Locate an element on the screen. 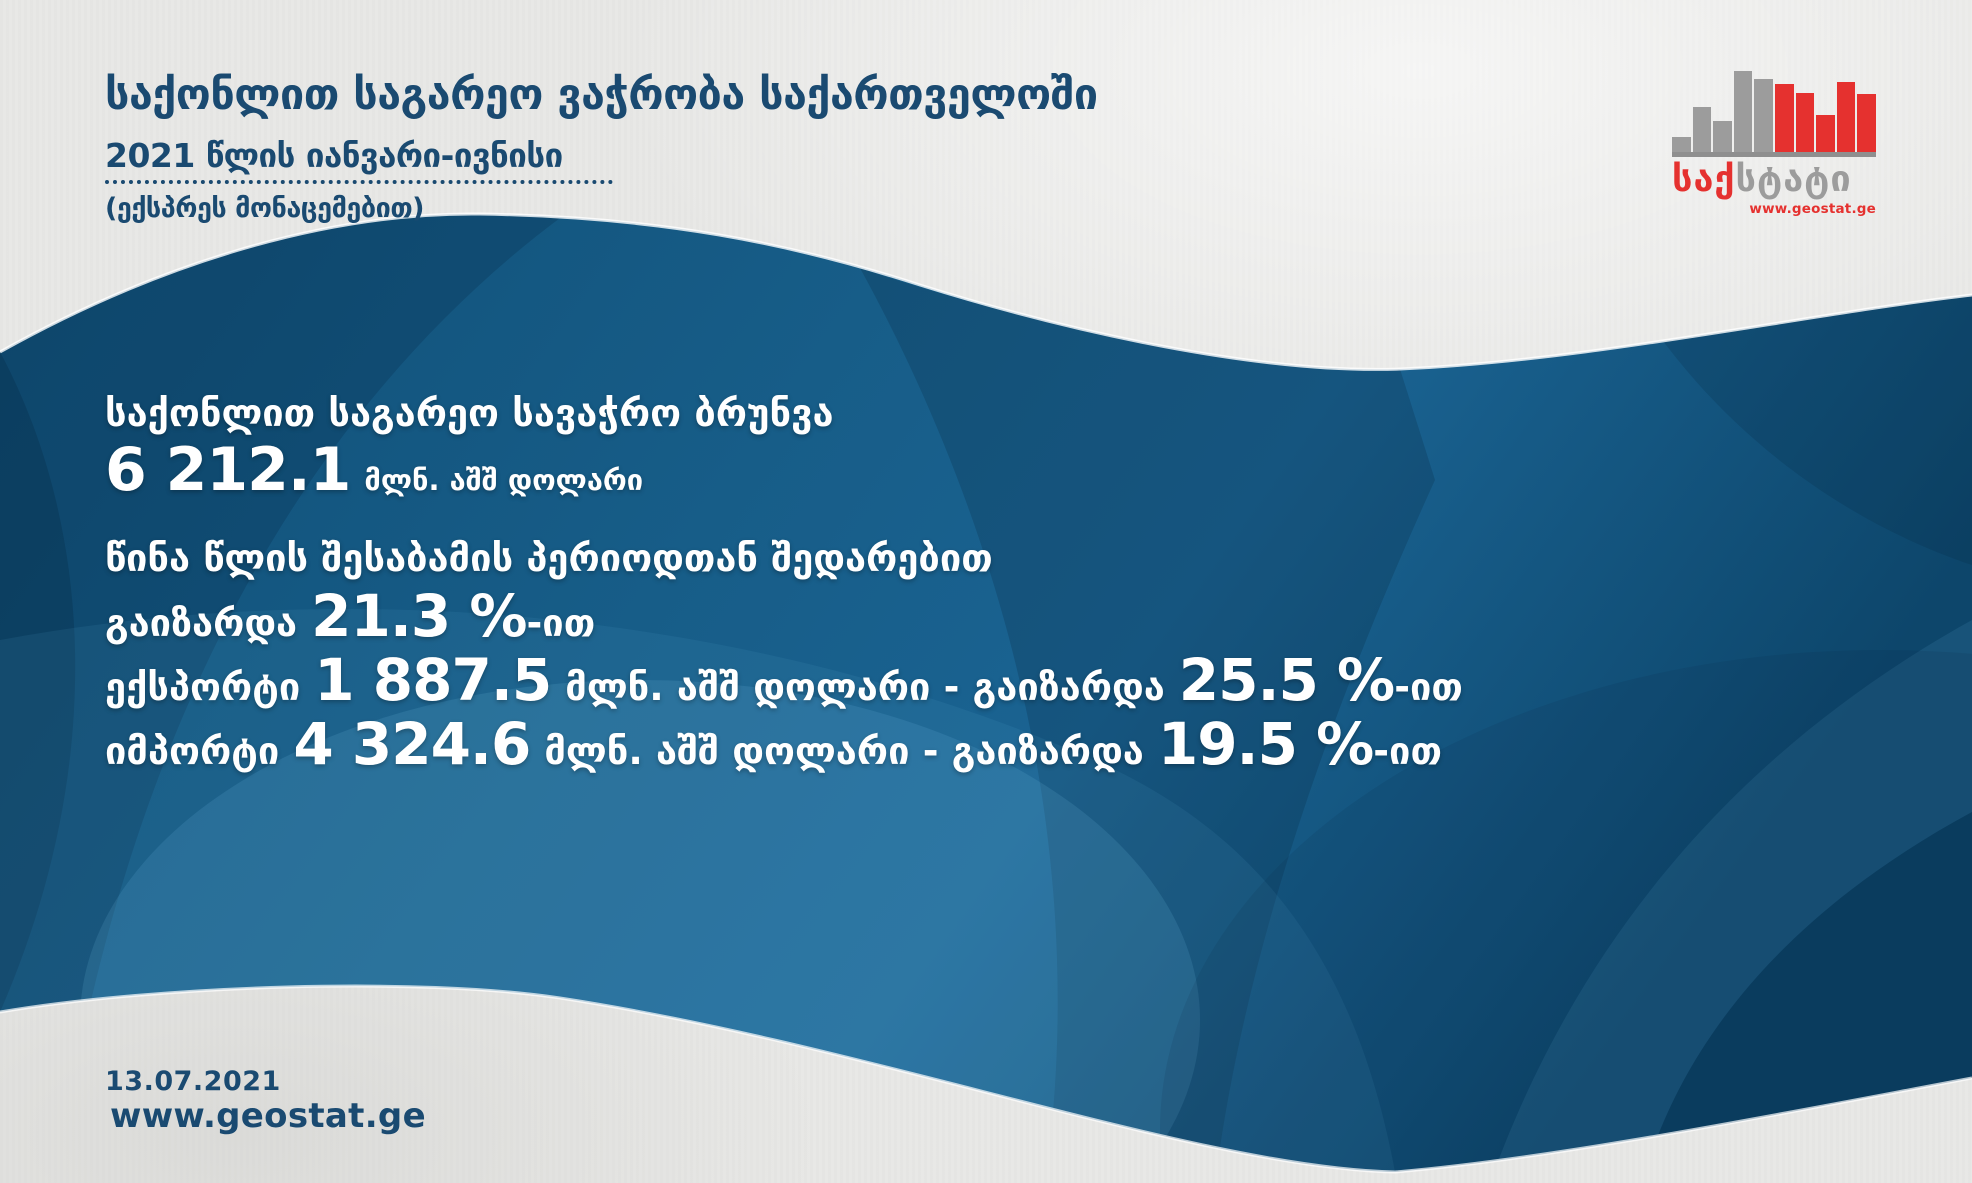  import-value: 4 324.6 is located at coordinates (412, 744).